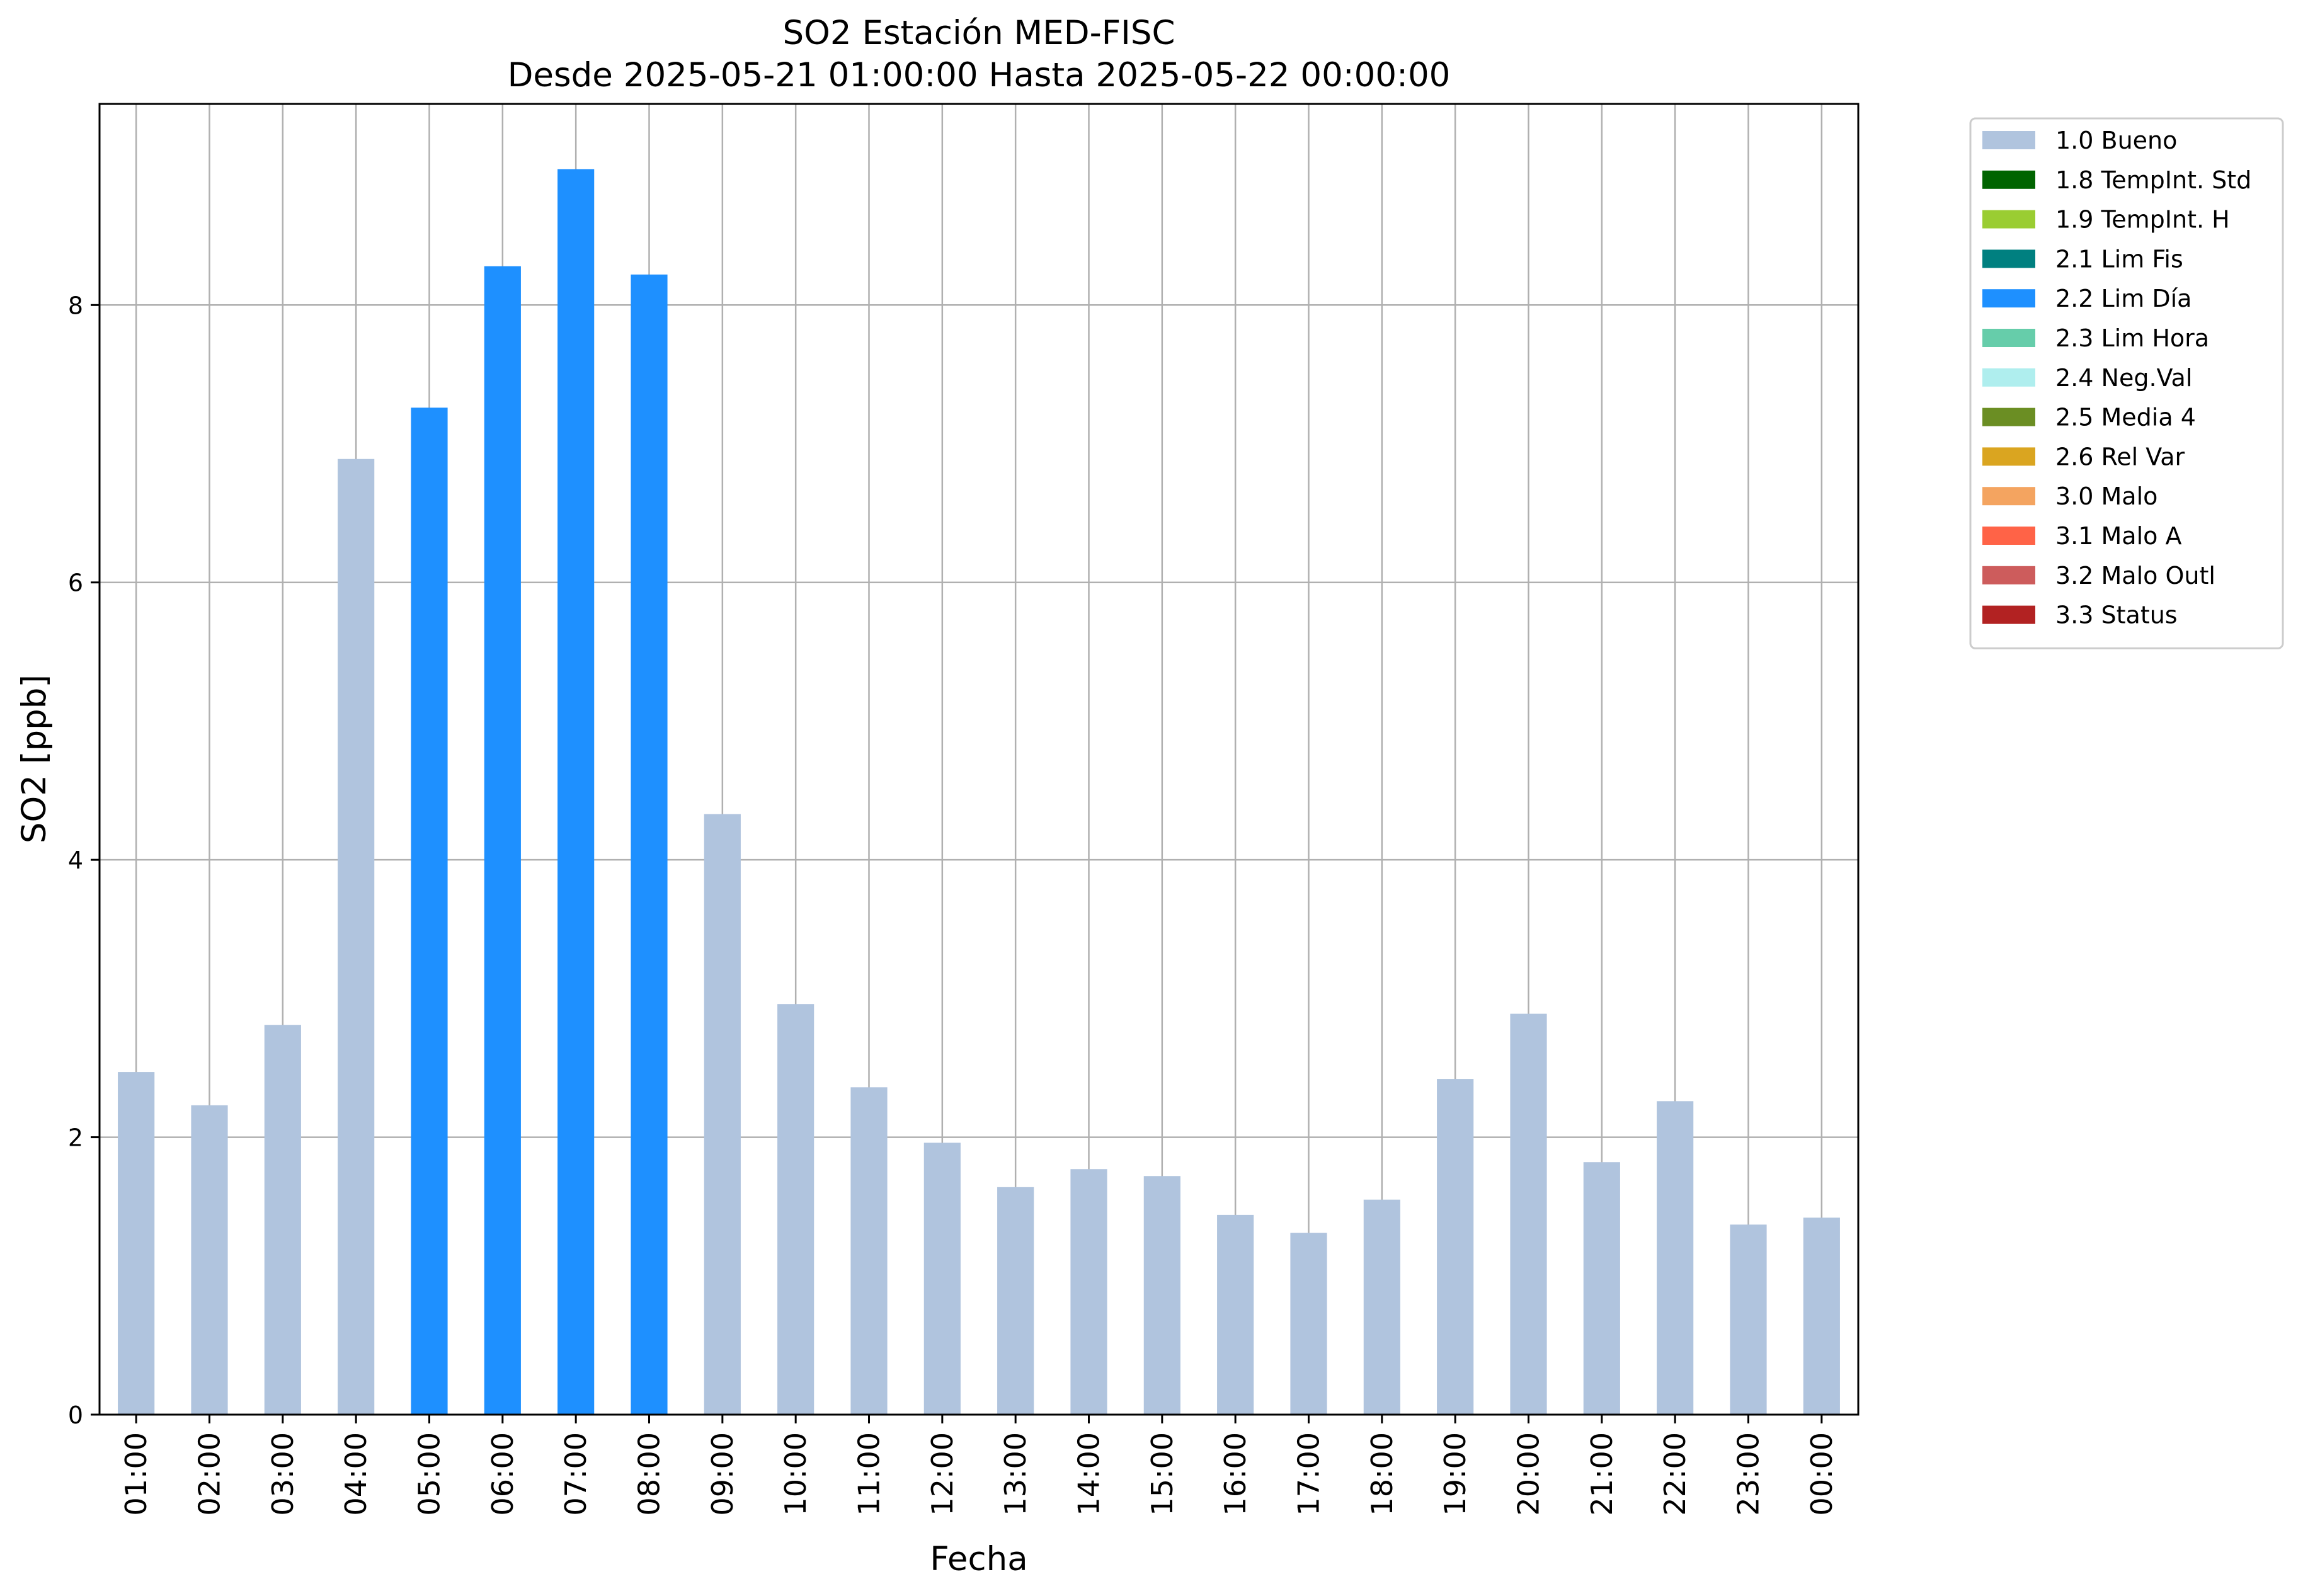  Describe the element at coordinates (1529, 1474) in the screenshot. I see `x-tick-label: 20:00` at that location.